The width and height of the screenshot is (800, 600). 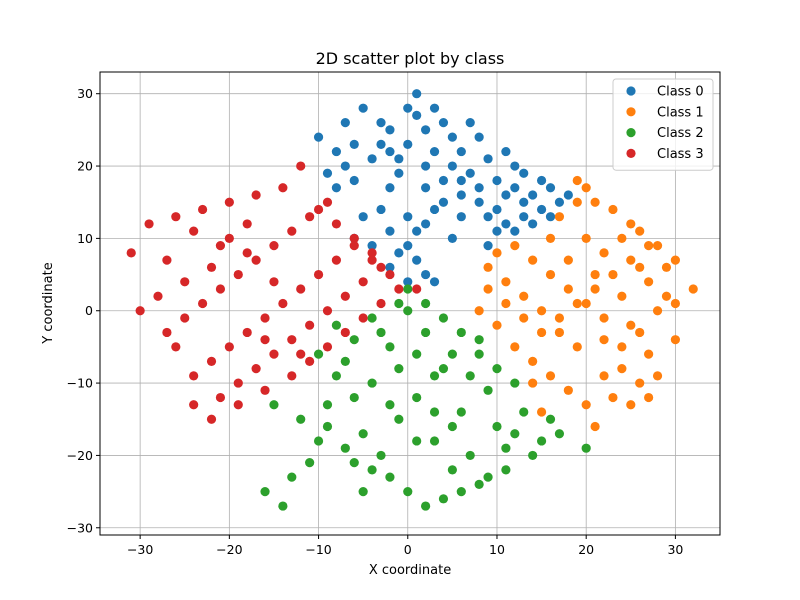 What do you see at coordinates (80, 383) in the screenshot?
I see `y-tick-label: −10` at bounding box center [80, 383].